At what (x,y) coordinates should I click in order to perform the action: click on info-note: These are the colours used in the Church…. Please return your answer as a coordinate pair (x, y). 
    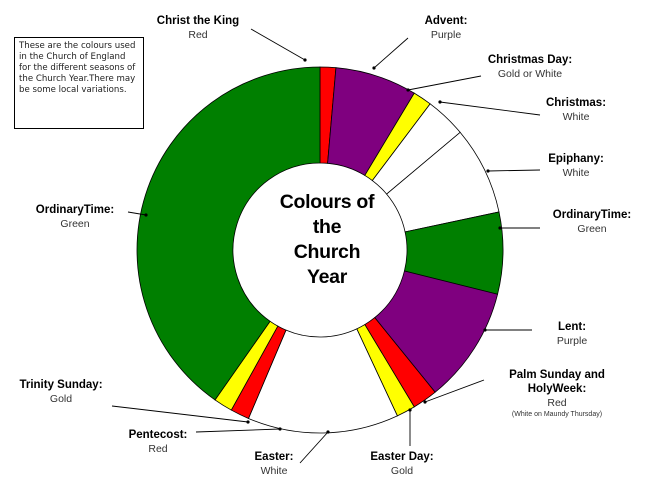
    Looking at the image, I should click on (79, 83).